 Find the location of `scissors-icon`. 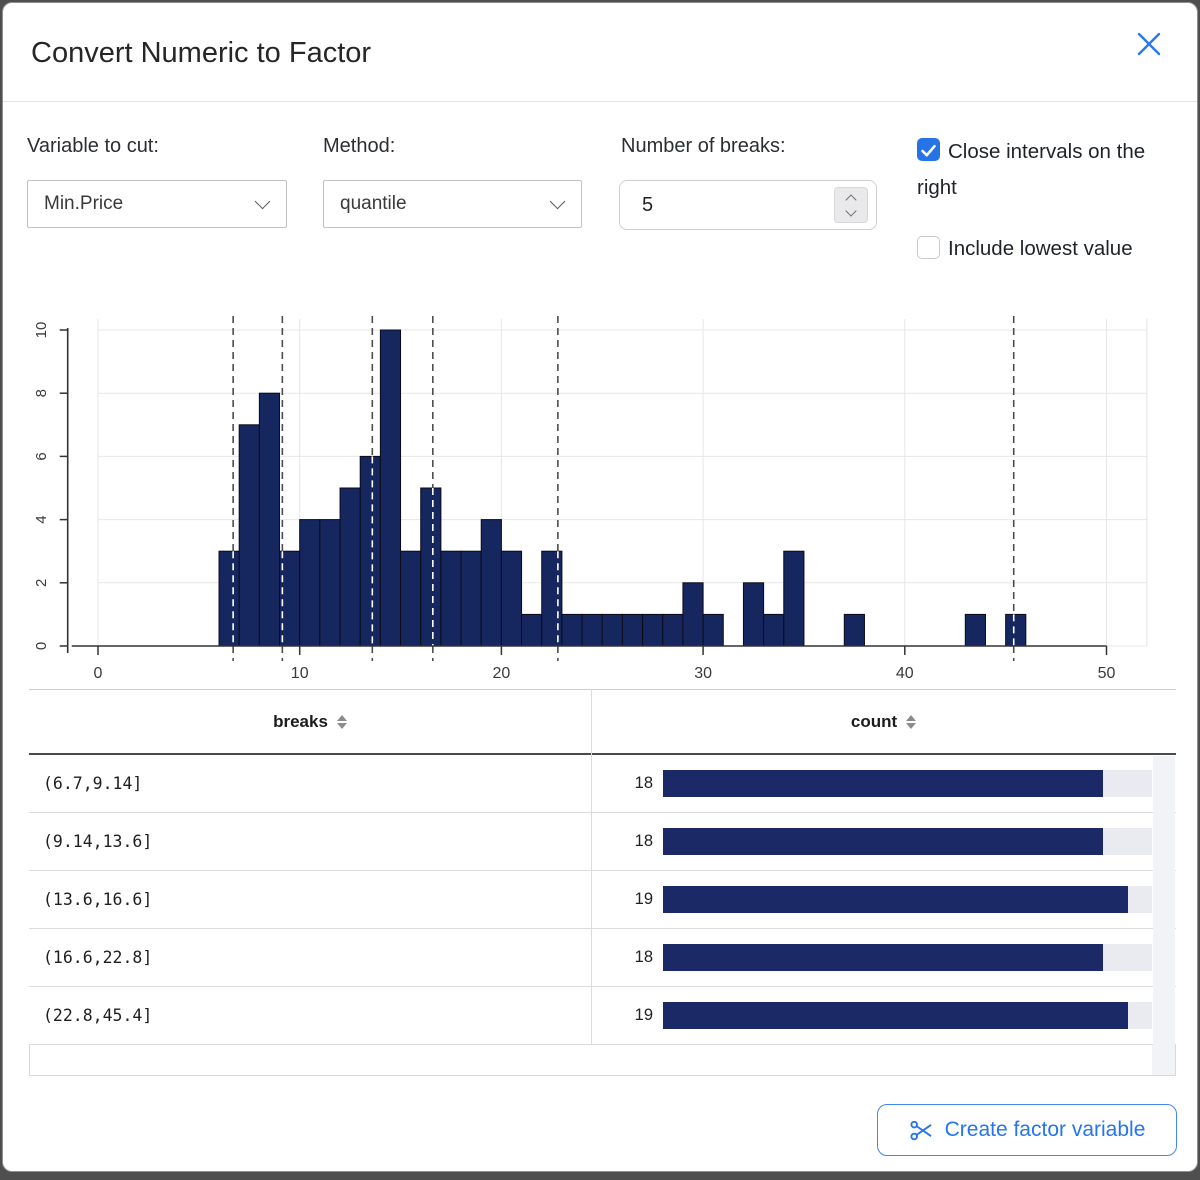

scissors-icon is located at coordinates (921, 1130).